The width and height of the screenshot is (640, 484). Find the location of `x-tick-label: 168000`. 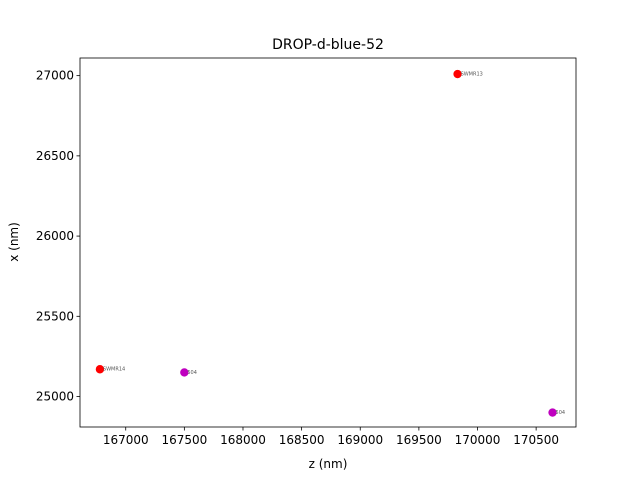

x-tick-label: 168000 is located at coordinates (243, 440).